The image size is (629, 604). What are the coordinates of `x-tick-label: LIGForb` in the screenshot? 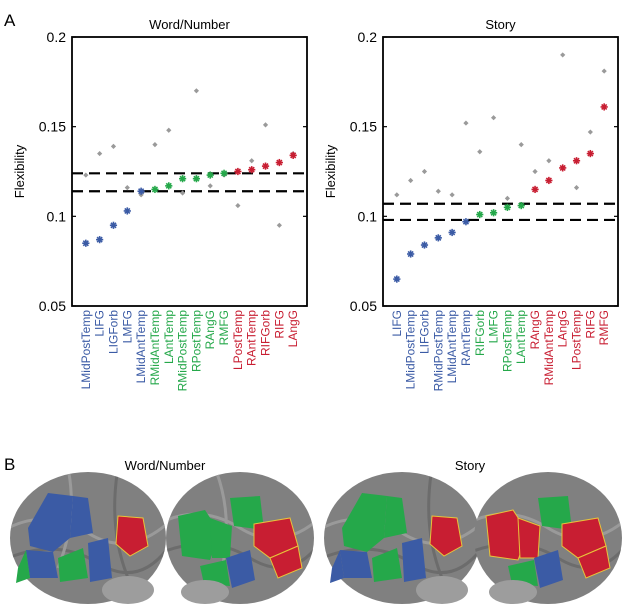 It's located at (113, 332).